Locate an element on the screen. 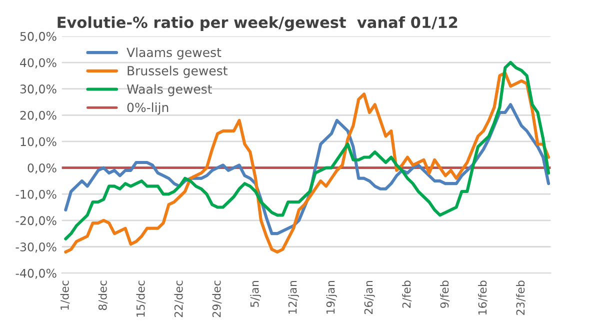  y-tick-label: 30,0% is located at coordinates (38, 89).